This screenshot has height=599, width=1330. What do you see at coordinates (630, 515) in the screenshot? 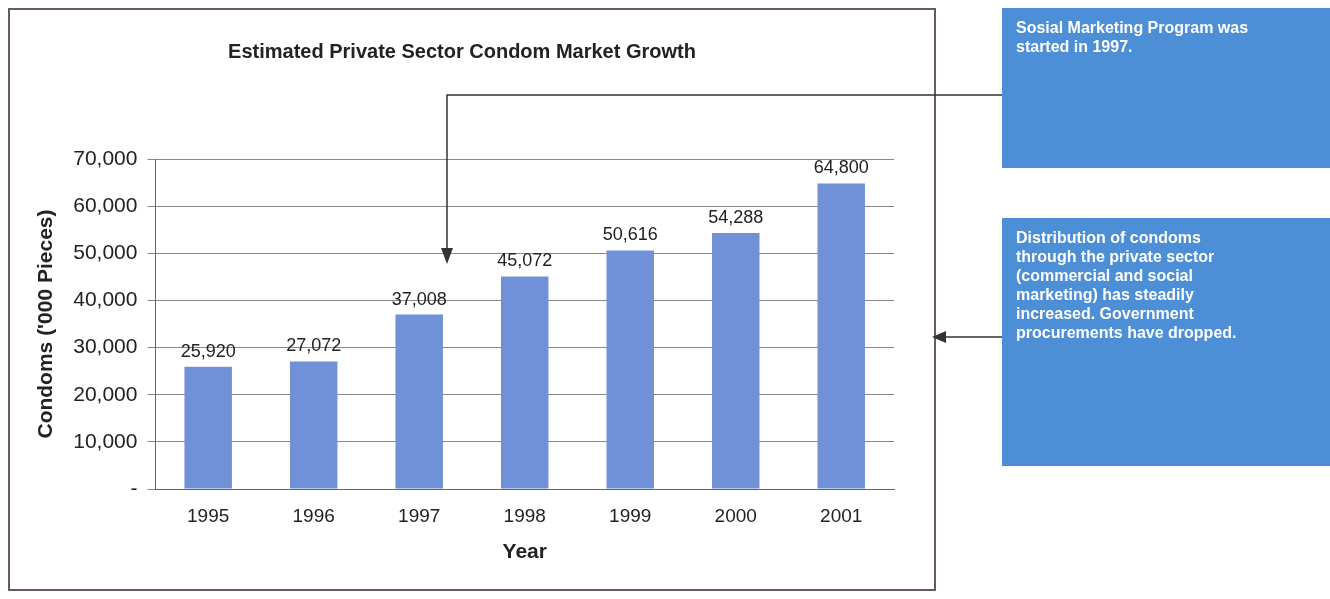
I see `x-tick-label: 1999` at bounding box center [630, 515].